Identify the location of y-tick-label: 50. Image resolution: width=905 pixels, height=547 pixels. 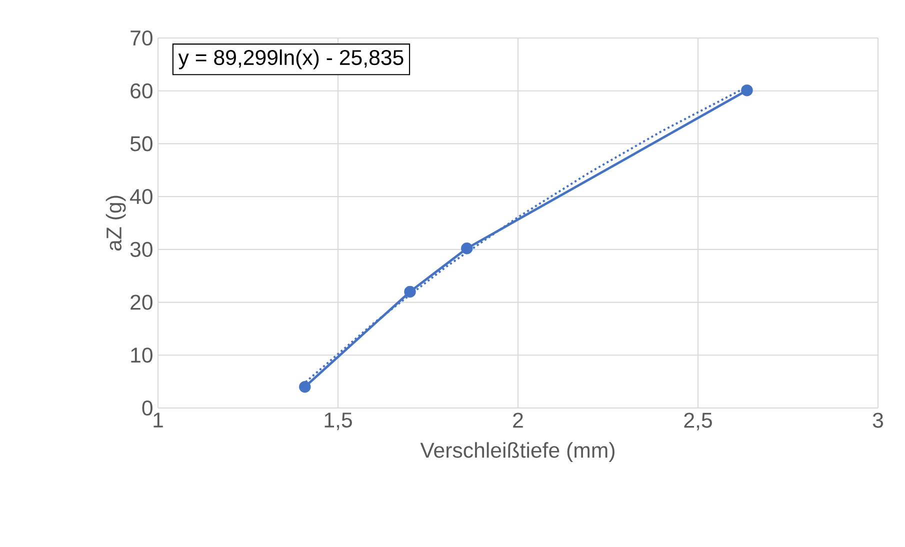
(141, 144).